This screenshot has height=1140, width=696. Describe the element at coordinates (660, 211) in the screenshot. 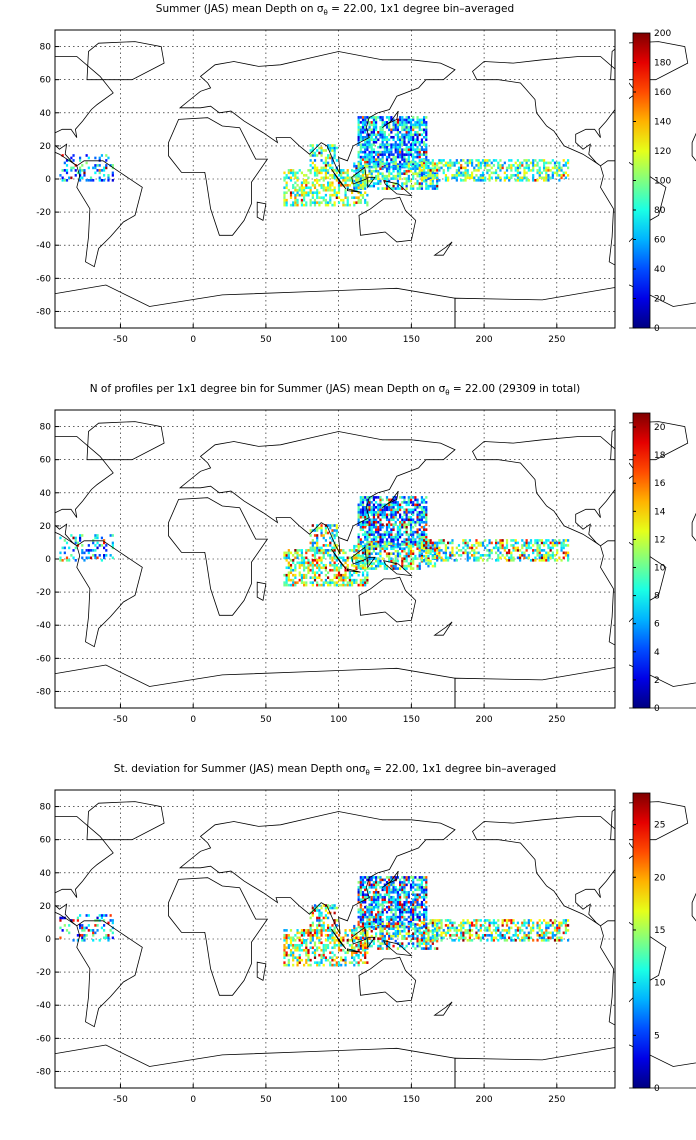

I see `colorbar-tick-label: 80` at that location.